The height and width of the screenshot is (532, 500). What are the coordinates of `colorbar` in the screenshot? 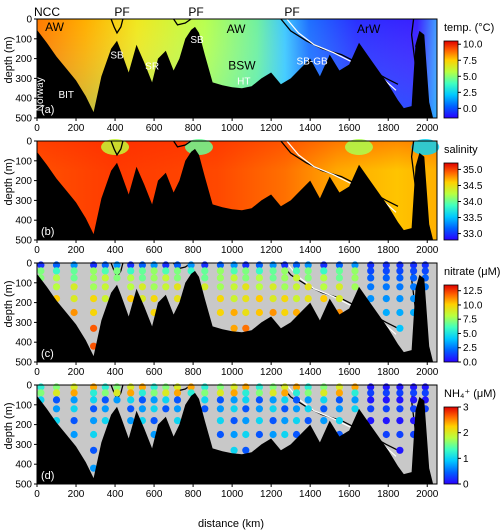 It's located at (451, 79).